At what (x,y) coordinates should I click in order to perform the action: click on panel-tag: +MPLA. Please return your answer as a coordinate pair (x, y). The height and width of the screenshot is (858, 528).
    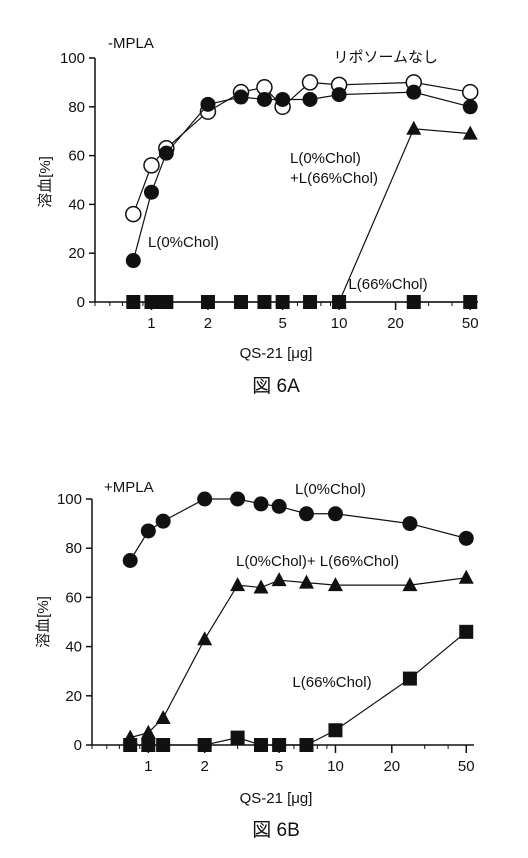
    Looking at the image, I should click on (129, 487).